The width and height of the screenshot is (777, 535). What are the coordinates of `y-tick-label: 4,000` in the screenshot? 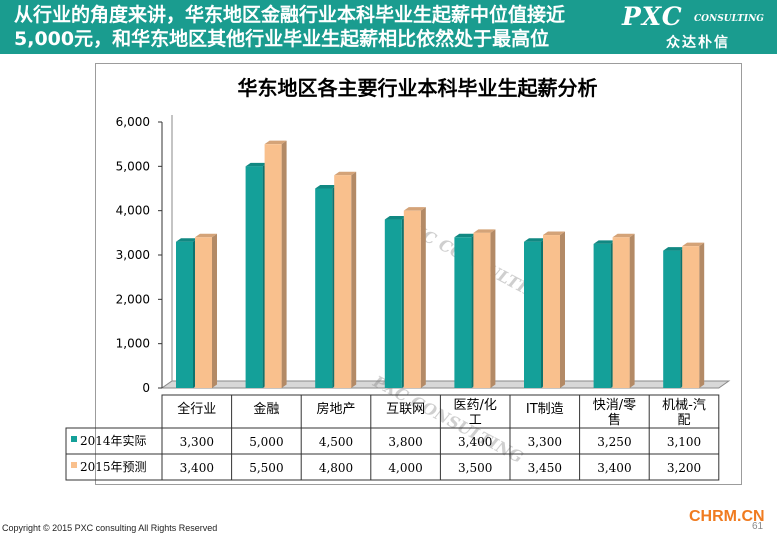 It's located at (133, 211).